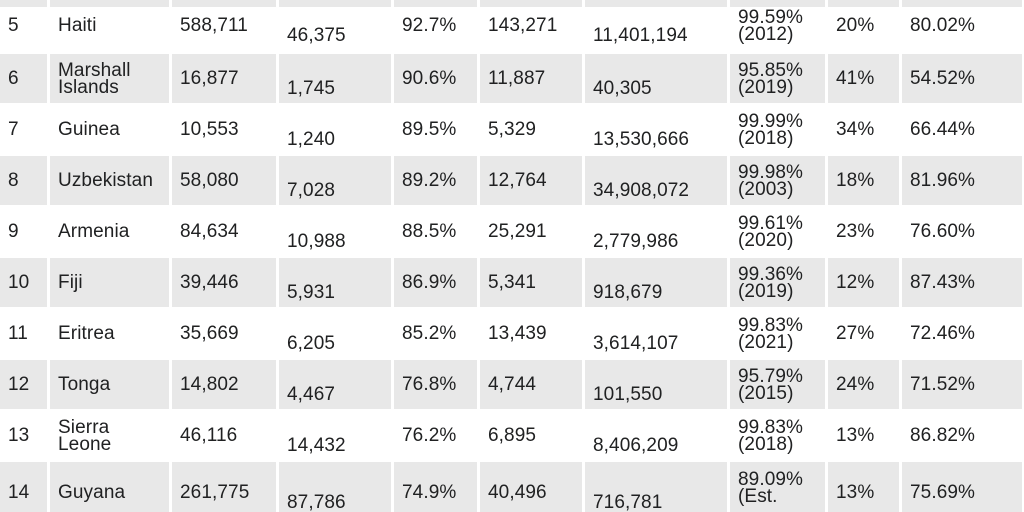  What do you see at coordinates (656, 30) in the screenshot?
I see `value-cell: 11,401,194` at bounding box center [656, 30].